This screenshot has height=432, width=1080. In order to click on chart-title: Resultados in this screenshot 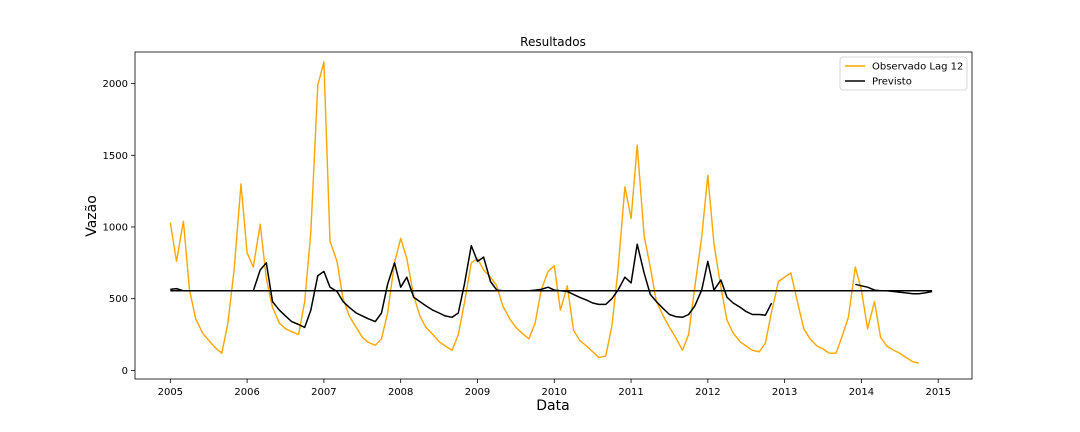, I will do `click(553, 42)`.